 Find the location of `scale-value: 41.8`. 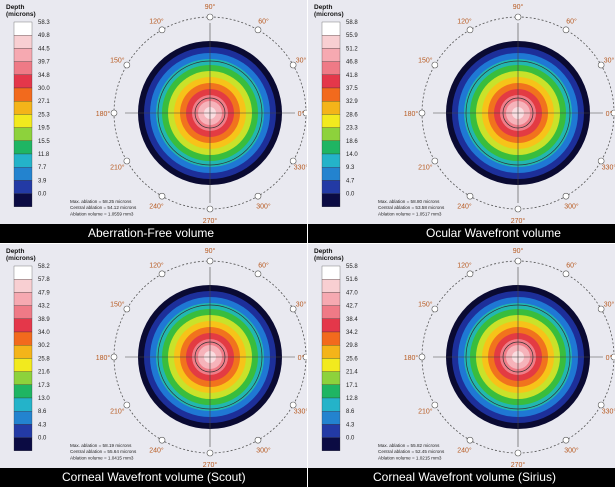

scale-value: 41.8 is located at coordinates (352, 76).